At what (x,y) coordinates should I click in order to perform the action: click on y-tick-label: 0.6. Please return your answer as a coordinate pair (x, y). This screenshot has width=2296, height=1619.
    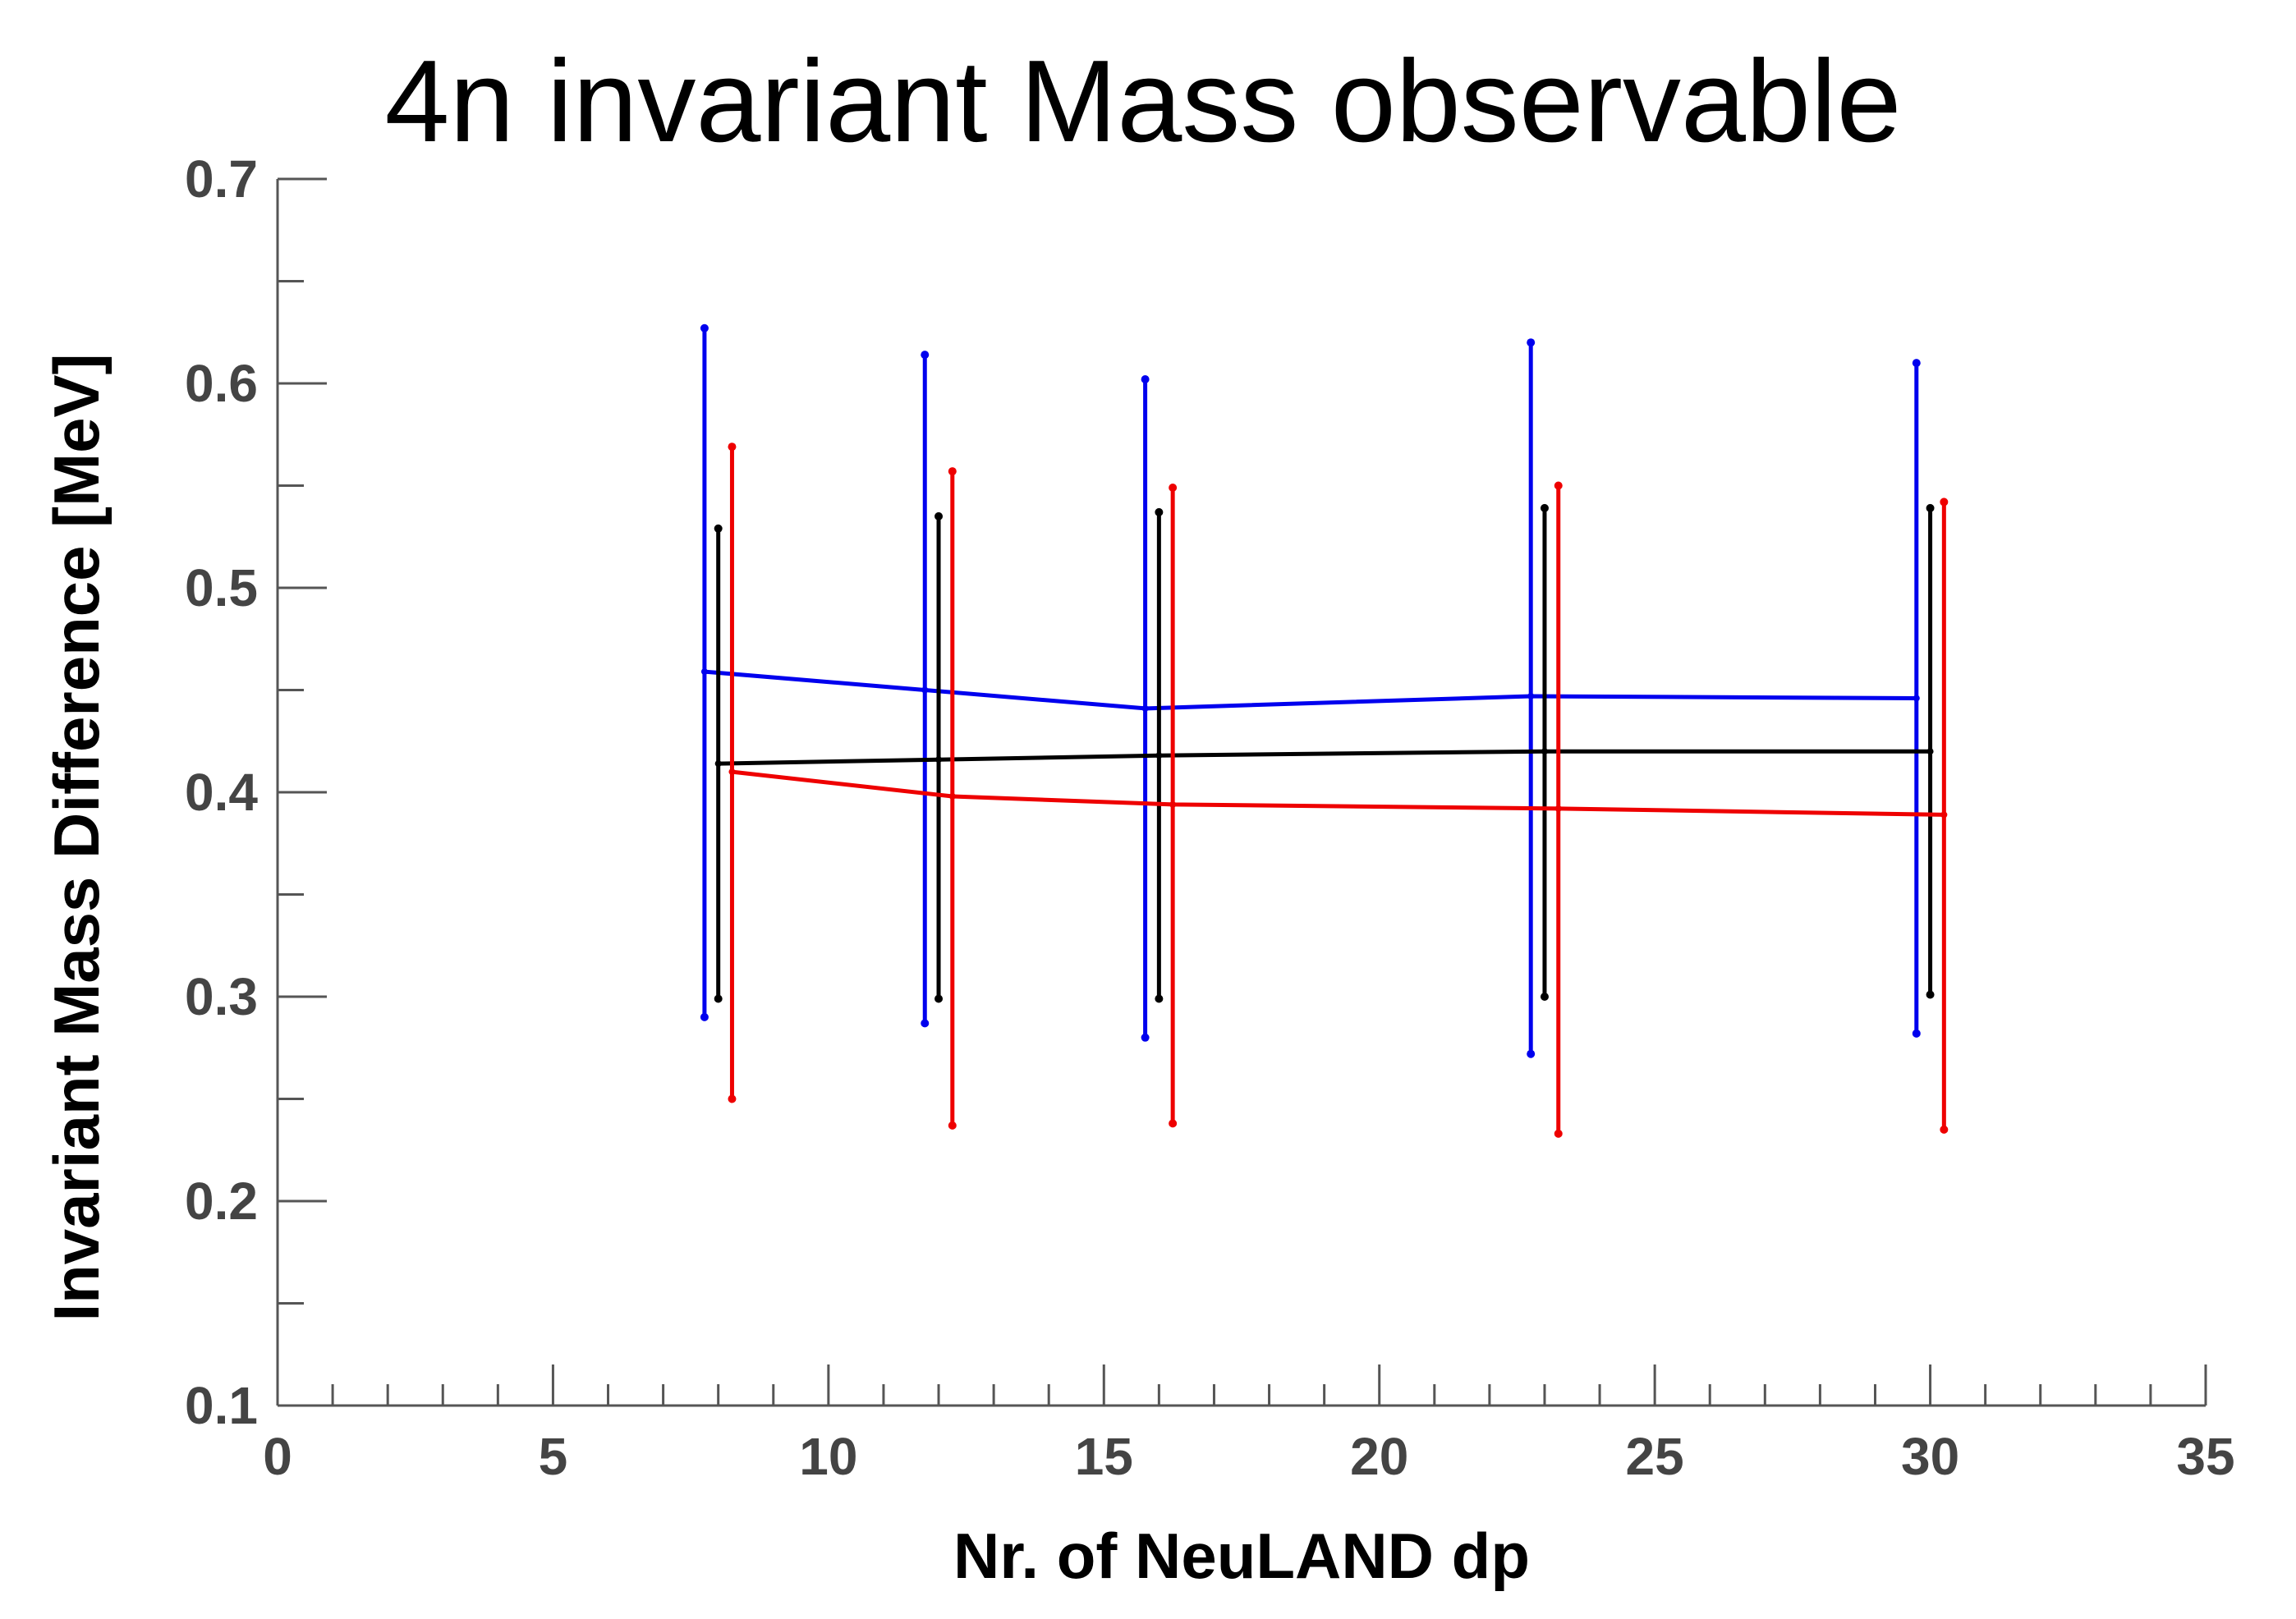
    Looking at the image, I should click on (221, 383).